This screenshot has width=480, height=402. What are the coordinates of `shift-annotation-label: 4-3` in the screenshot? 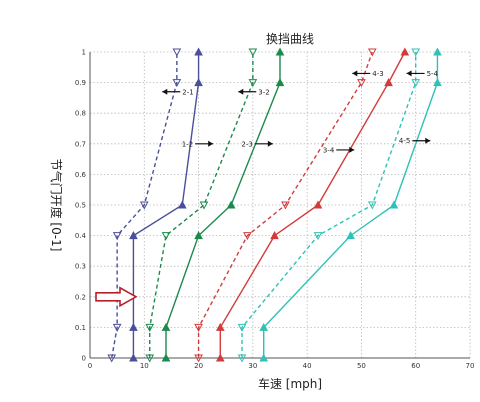 It's located at (377, 74).